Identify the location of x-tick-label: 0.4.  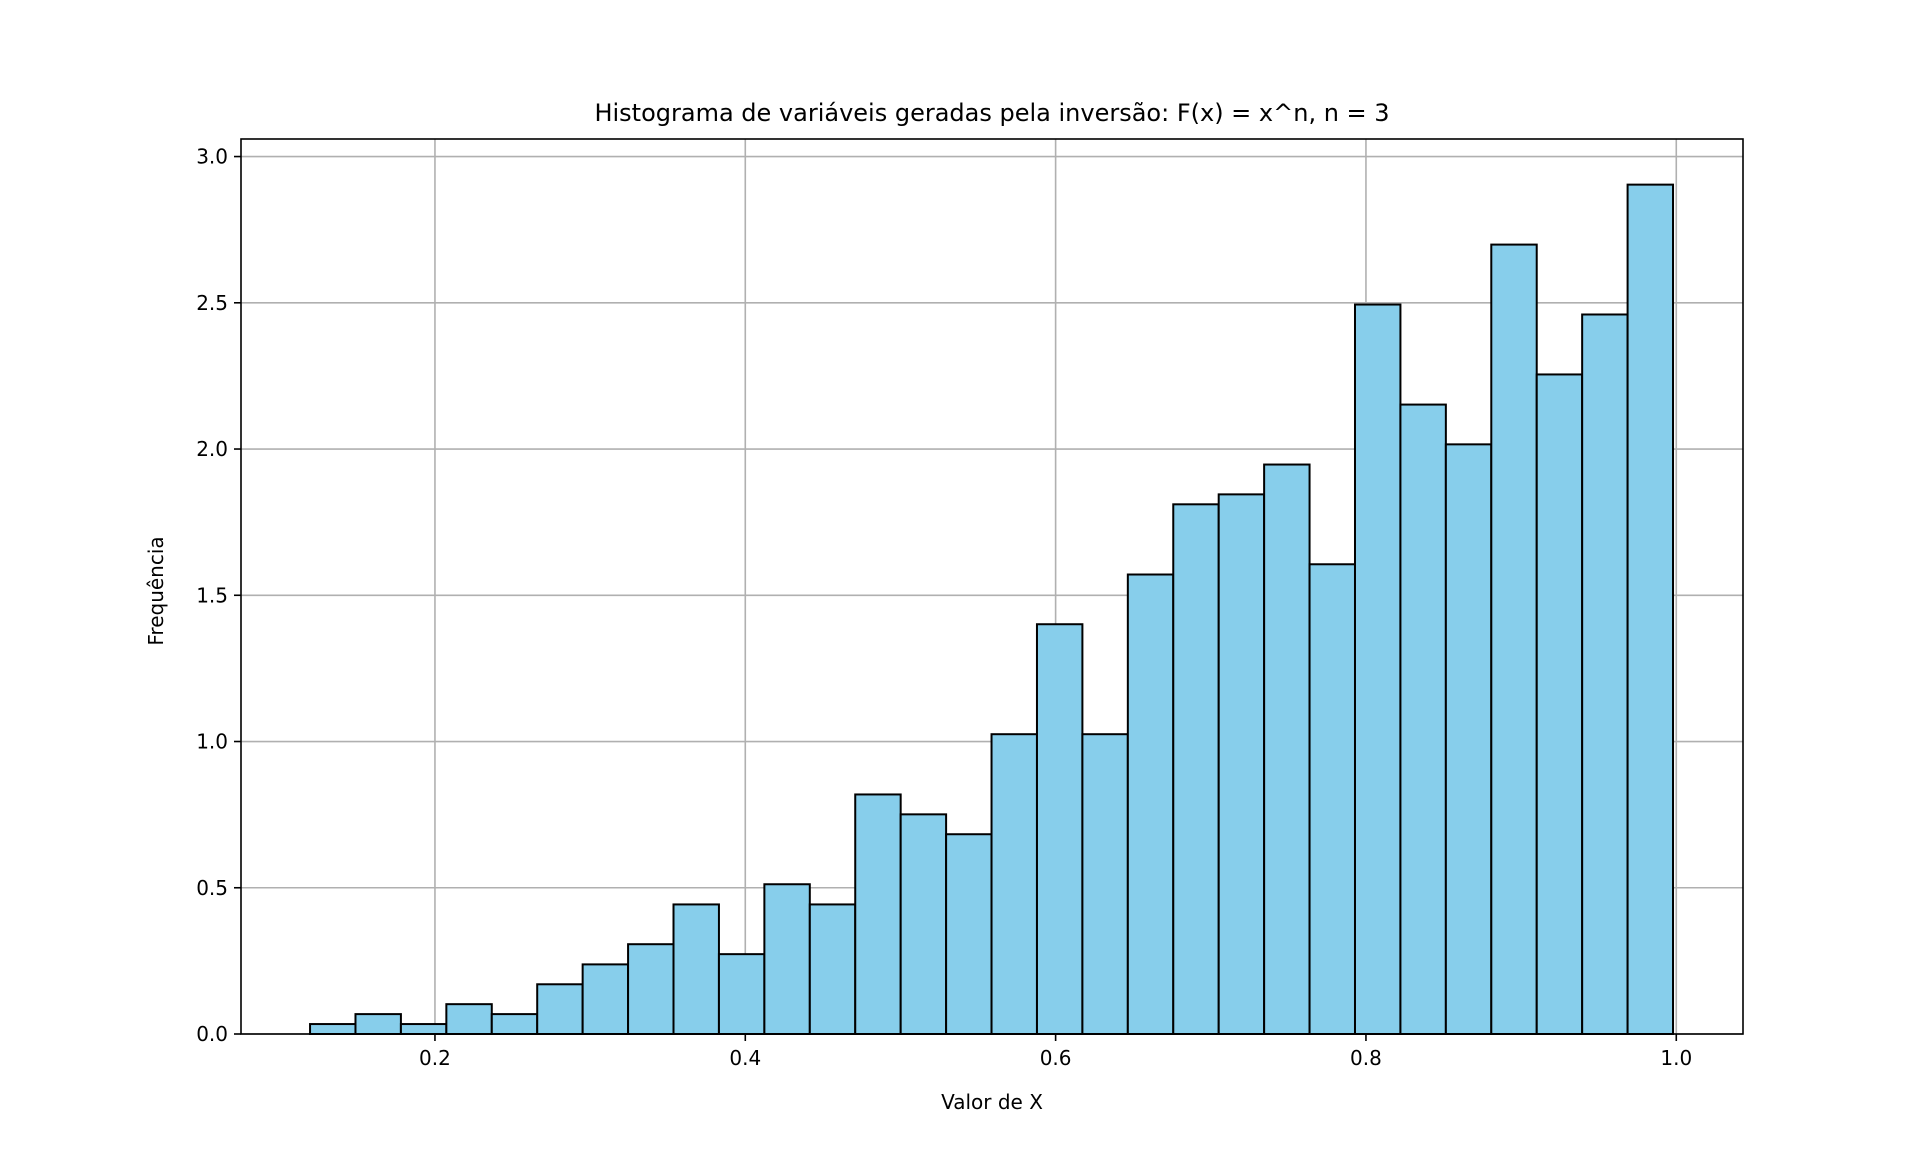
(745, 1058).